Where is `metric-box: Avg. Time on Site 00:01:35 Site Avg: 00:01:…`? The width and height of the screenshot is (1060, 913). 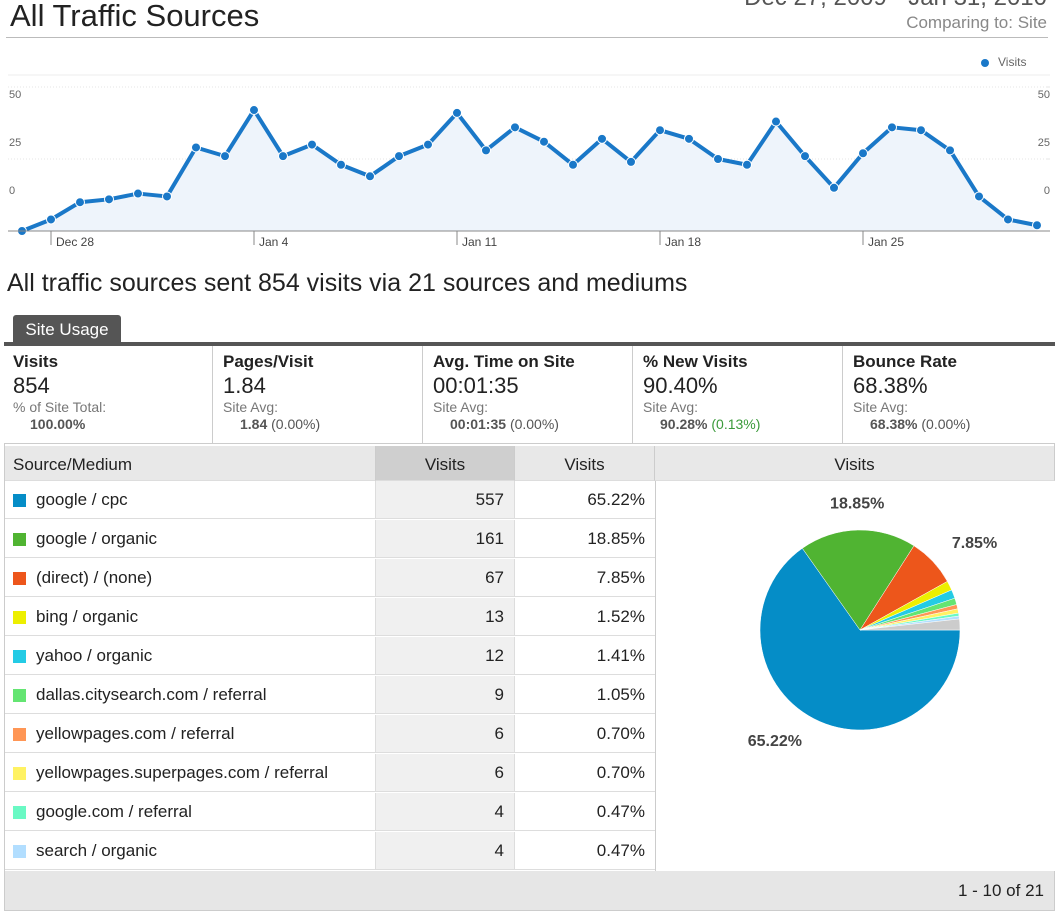 metric-box: Avg. Time on Site 00:01:35 Site Avg: 00:01:… is located at coordinates (528, 394).